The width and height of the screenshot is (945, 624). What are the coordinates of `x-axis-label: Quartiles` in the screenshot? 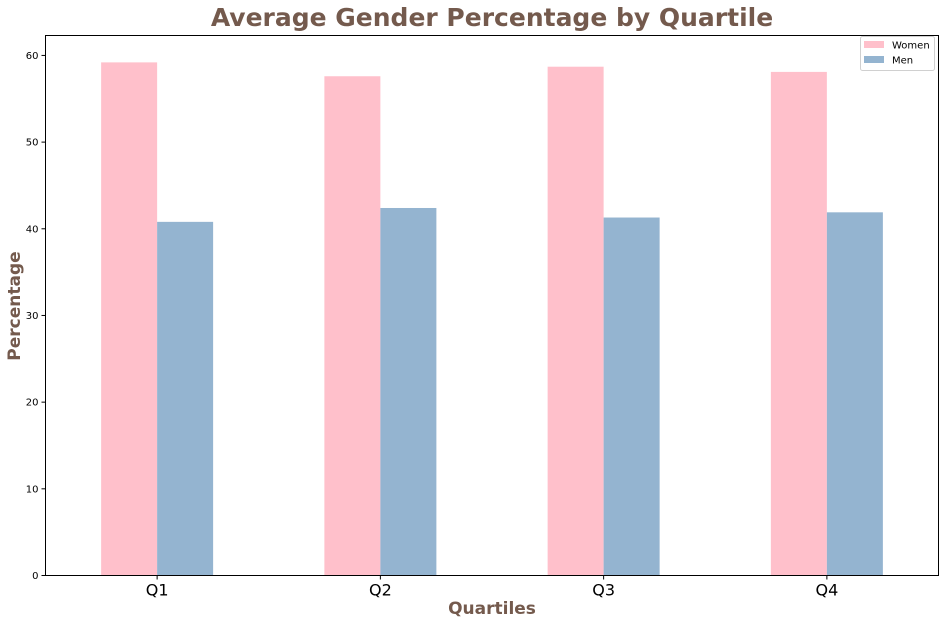 It's located at (492, 609).